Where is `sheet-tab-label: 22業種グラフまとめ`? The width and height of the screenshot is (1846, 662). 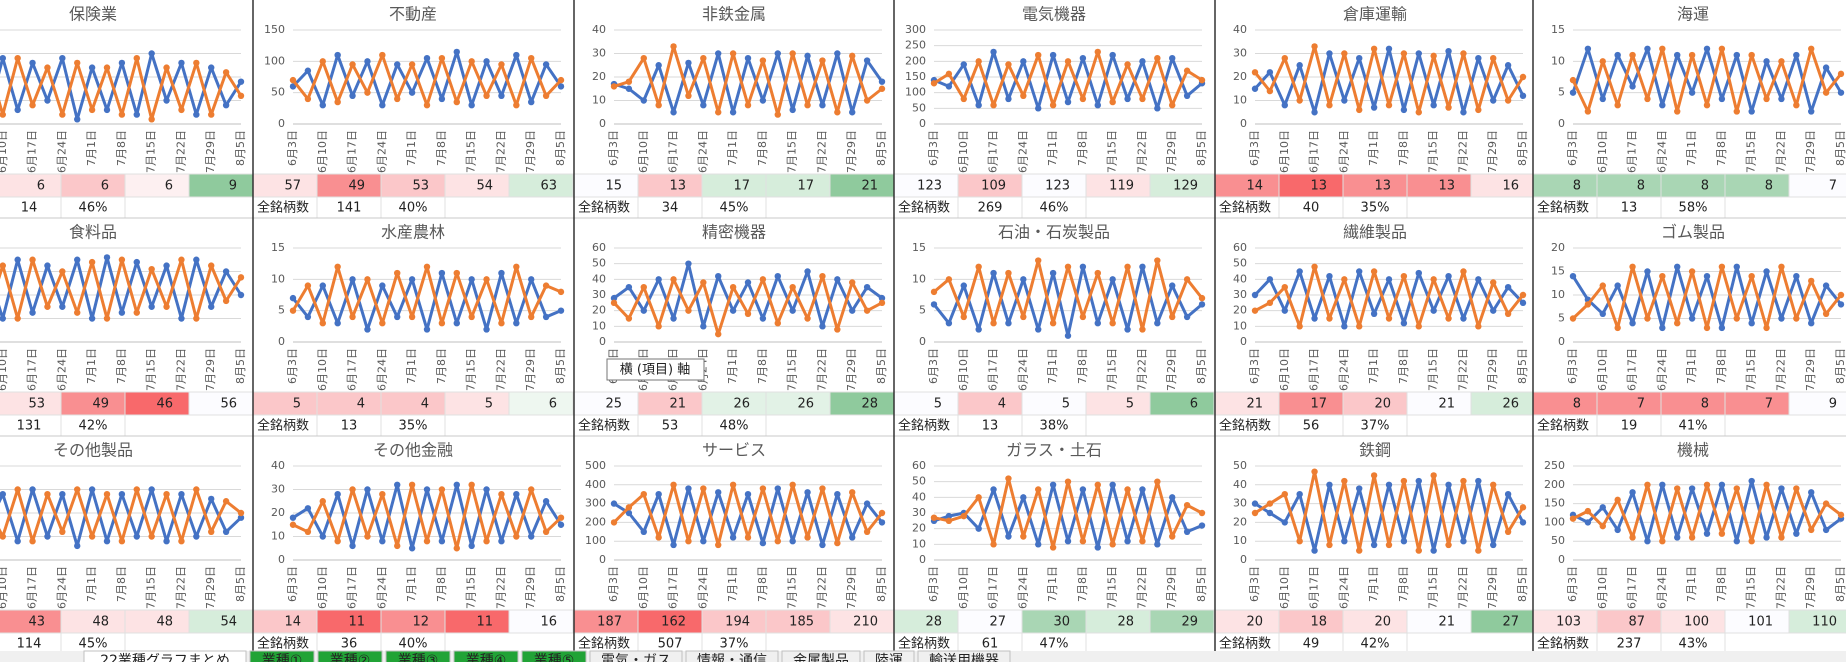 sheet-tab-label: 22業種グラフまとめ is located at coordinates (165, 657).